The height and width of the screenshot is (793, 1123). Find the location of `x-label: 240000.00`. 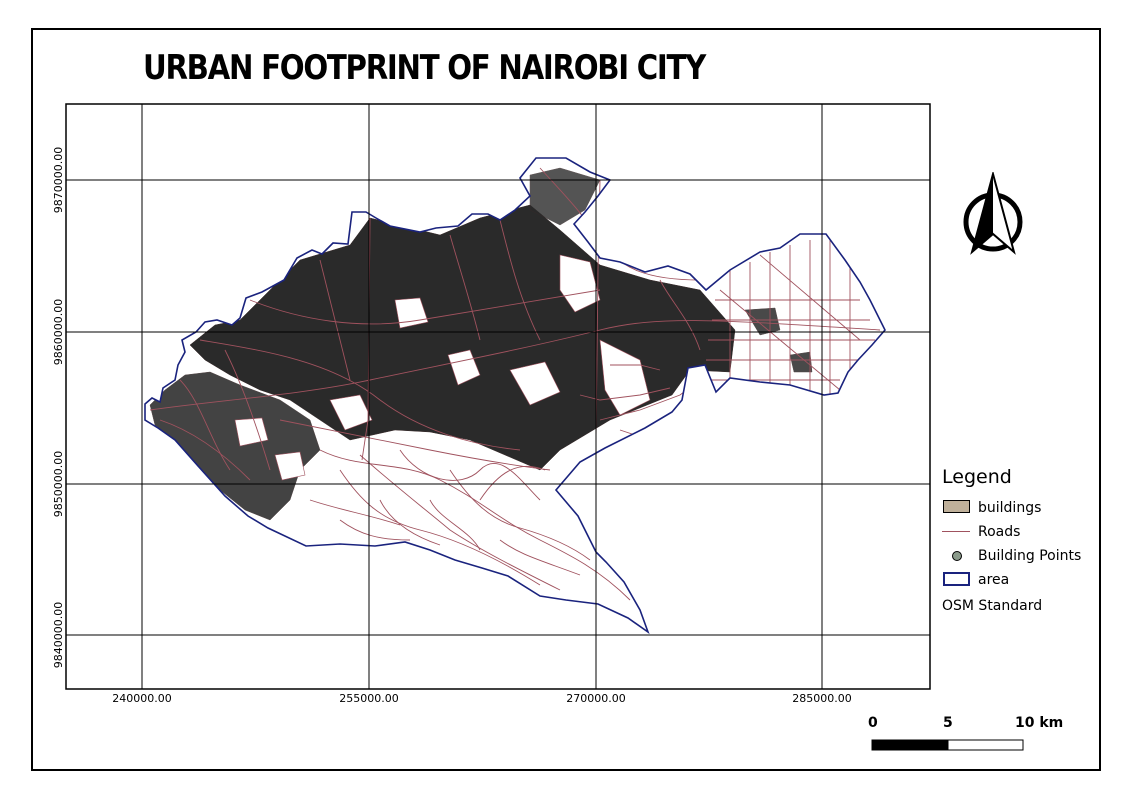

x-label: 240000.00 is located at coordinates (142, 698).